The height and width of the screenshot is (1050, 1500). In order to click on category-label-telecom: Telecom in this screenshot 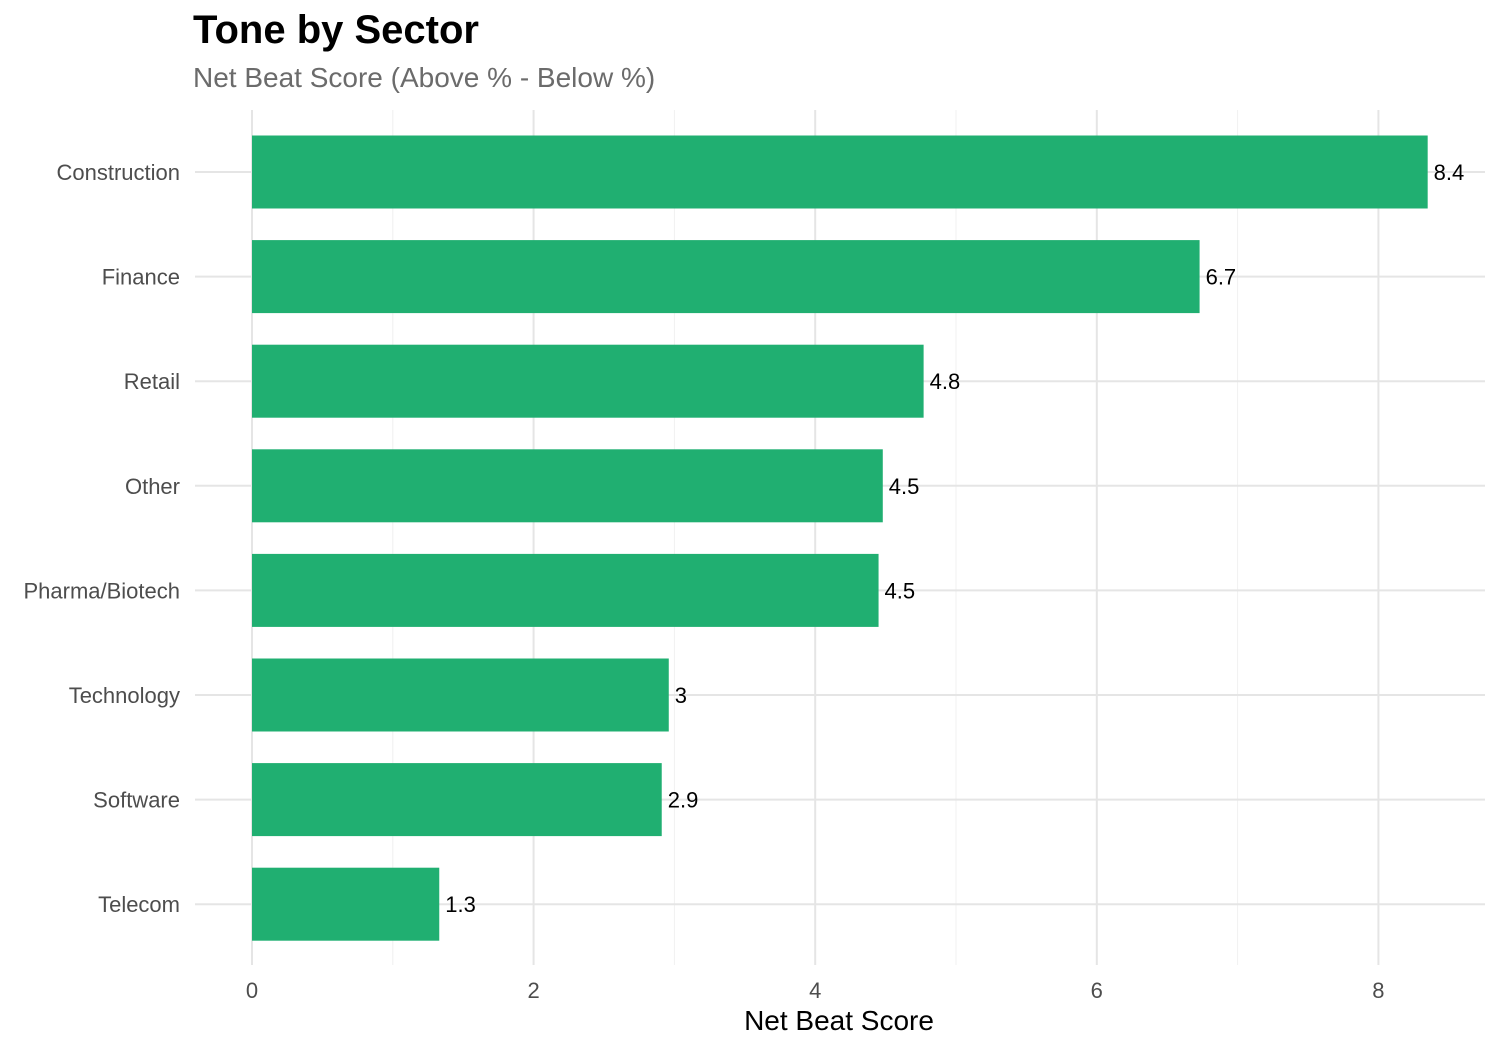, I will do `click(139, 904)`.